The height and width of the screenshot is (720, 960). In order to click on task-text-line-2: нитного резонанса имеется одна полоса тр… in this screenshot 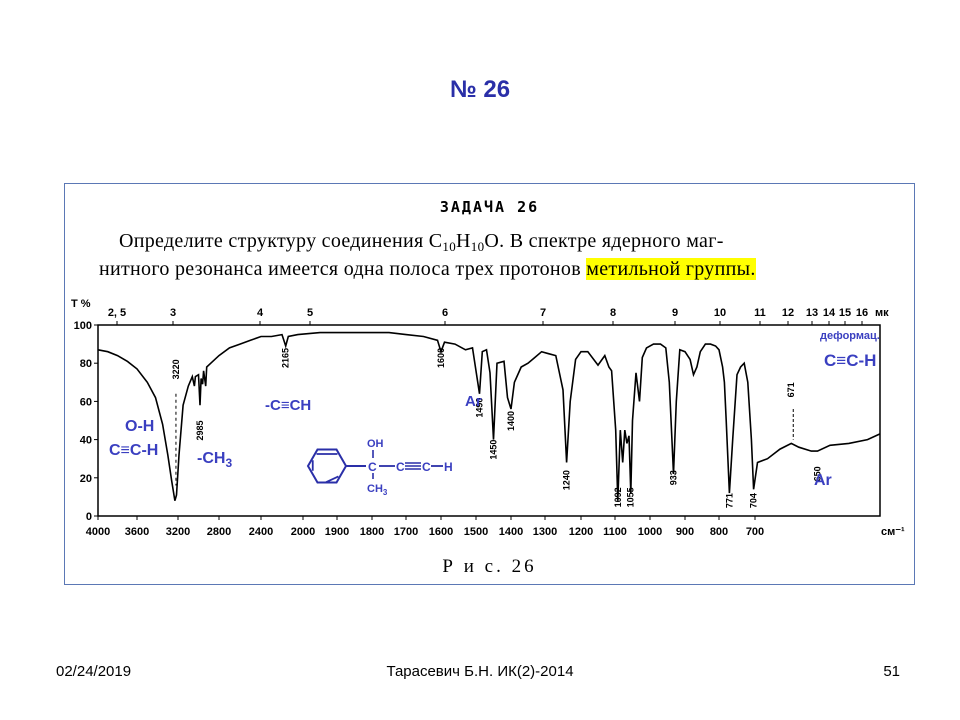, I will do `click(427, 269)`.